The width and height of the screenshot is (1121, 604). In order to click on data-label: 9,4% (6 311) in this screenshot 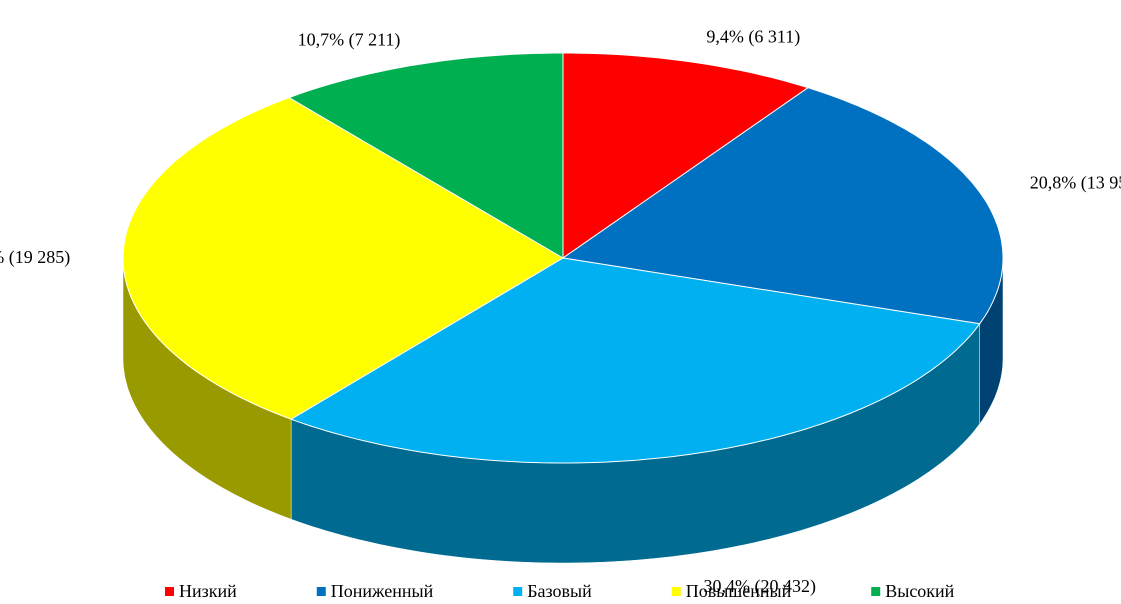, I will do `click(753, 36)`.